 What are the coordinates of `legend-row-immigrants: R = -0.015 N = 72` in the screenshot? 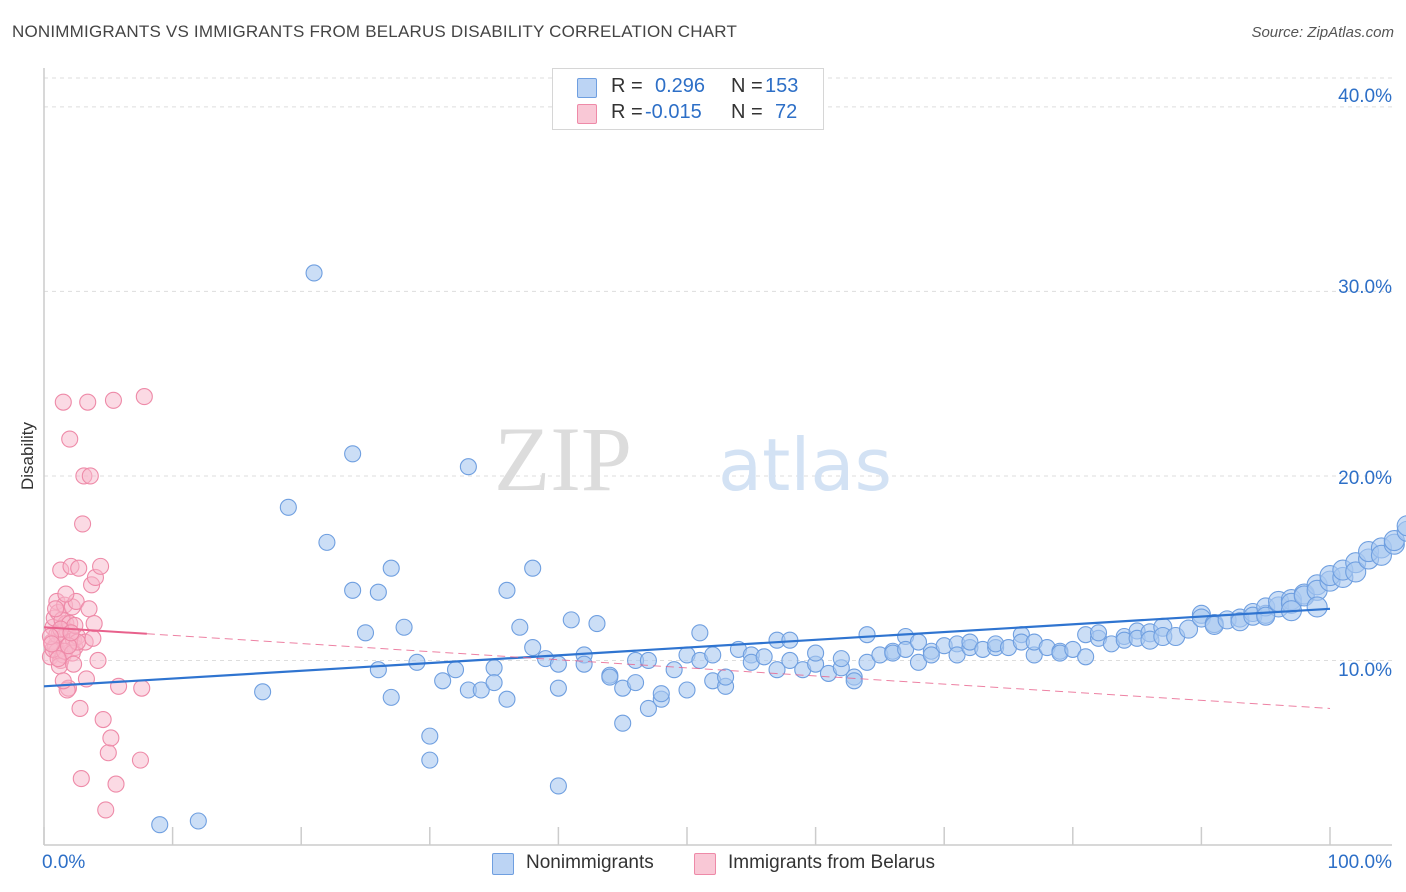 It's located at (697, 114).